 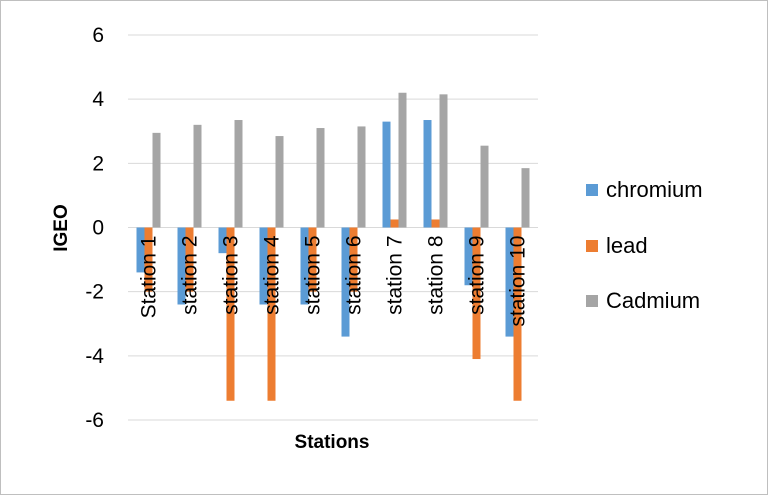 What do you see at coordinates (395, 275) in the screenshot?
I see `x-tick-label: station 7` at bounding box center [395, 275].